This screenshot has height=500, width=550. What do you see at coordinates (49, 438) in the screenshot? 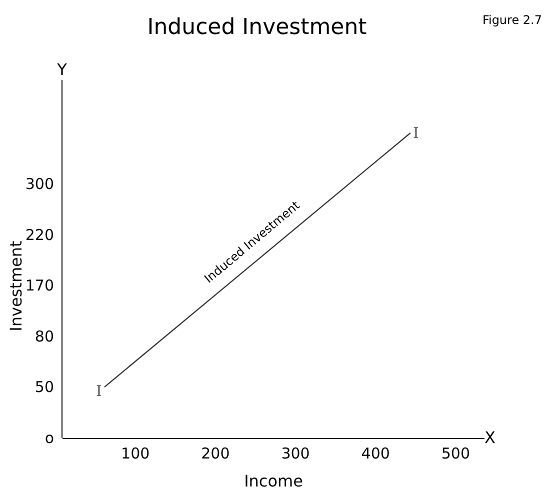
I see `text: o` at bounding box center [49, 438].